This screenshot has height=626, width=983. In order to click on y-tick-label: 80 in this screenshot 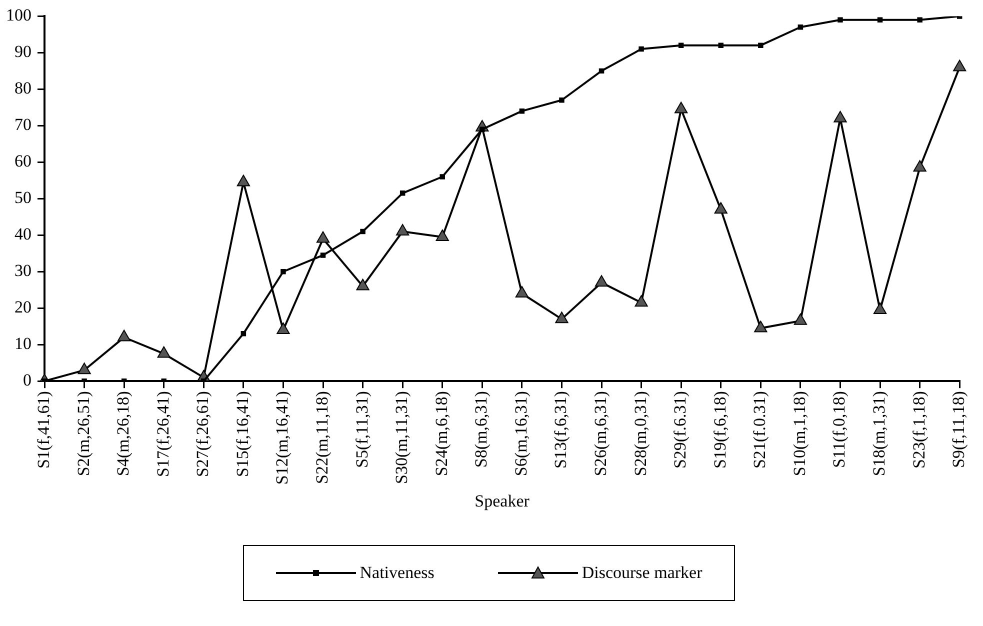, I will do `click(23, 88)`.